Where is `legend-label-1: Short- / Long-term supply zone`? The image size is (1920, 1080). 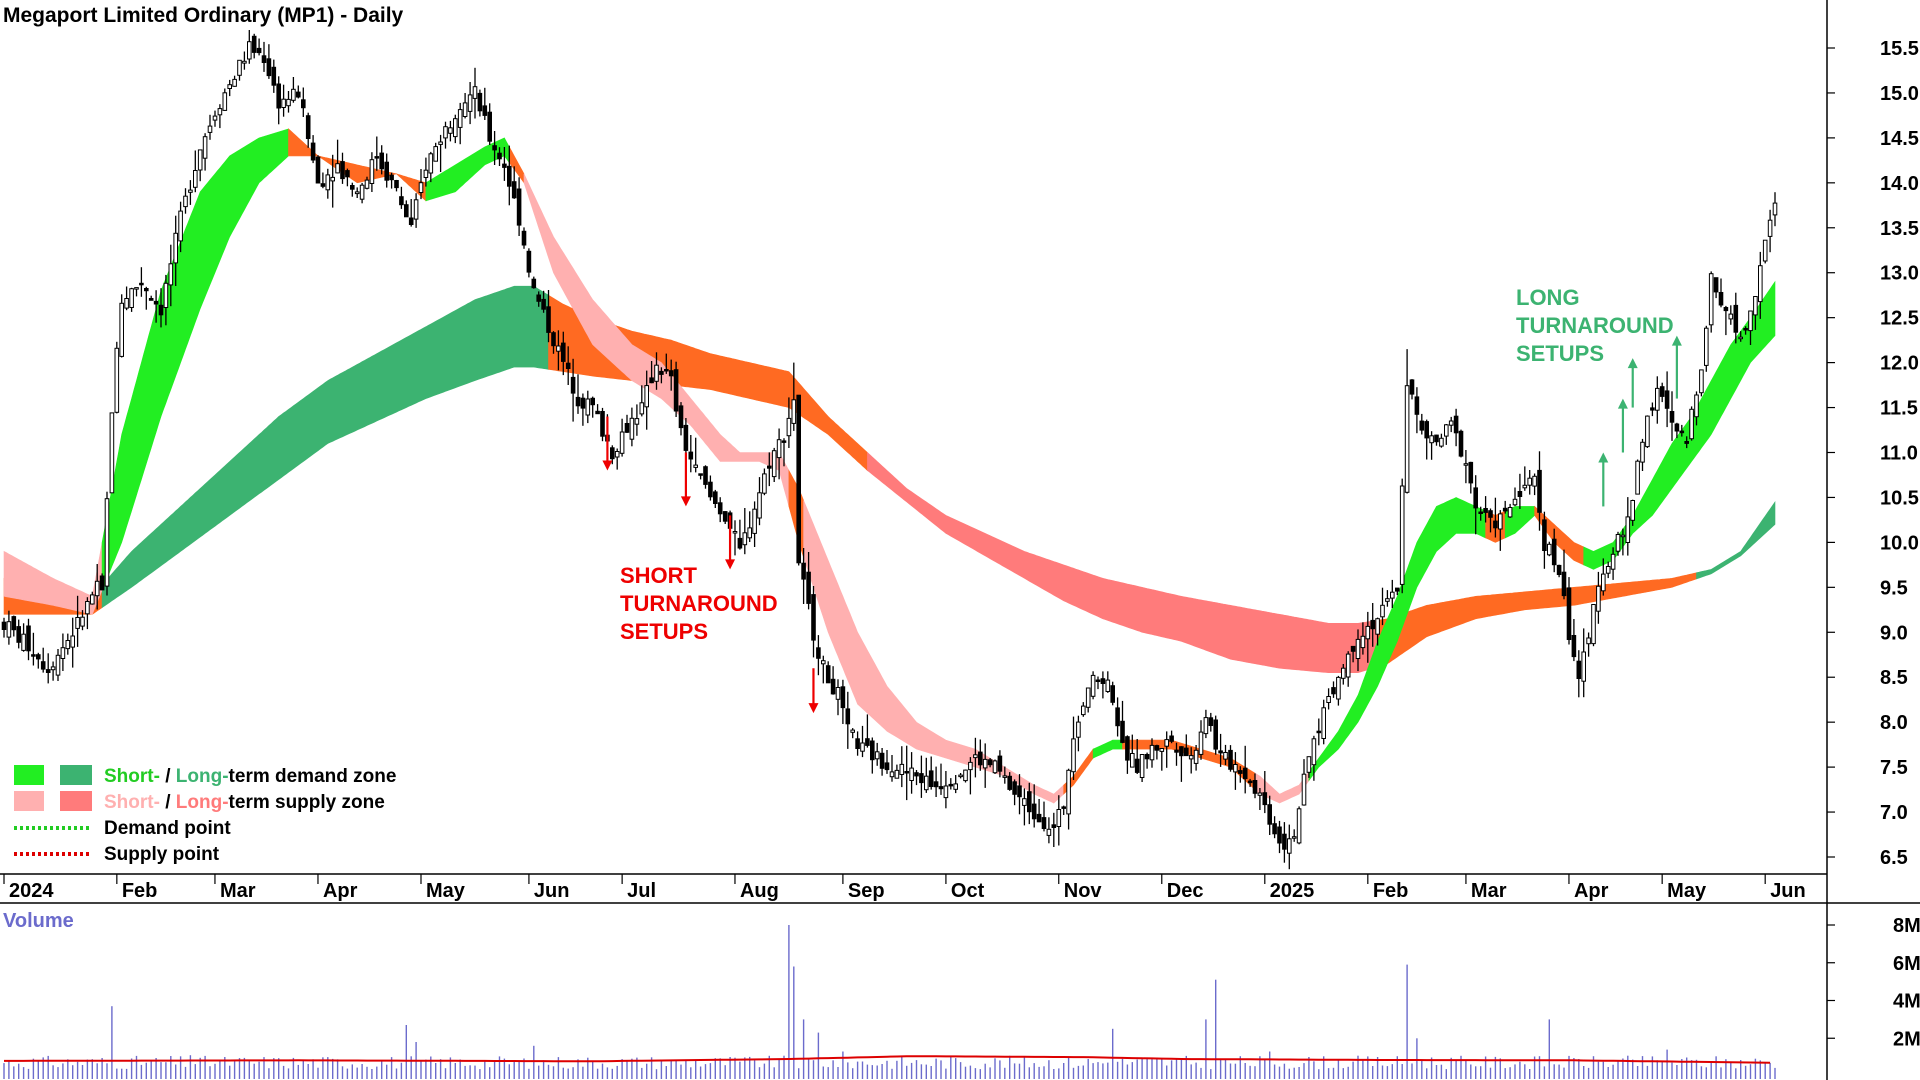
legend-label-1: Short- / Long-term supply zone is located at coordinates (244, 802).